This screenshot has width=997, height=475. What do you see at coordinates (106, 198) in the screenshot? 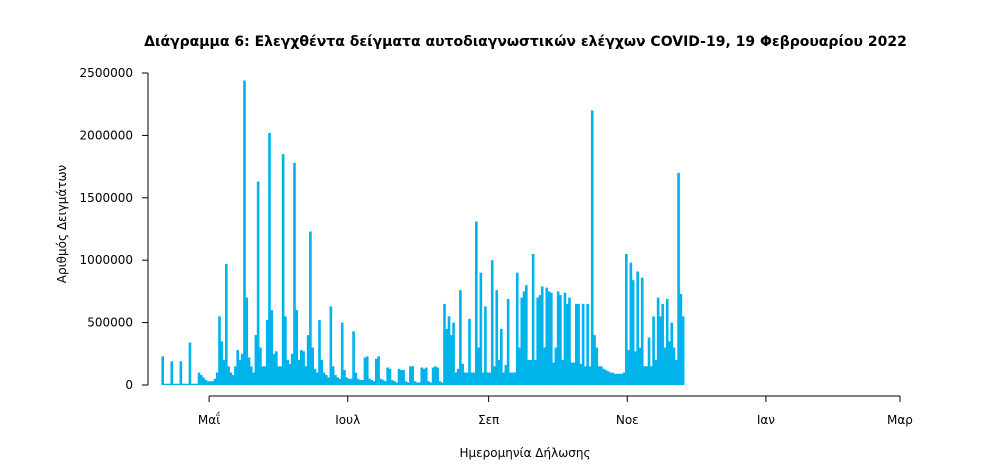
I see `y-tick-label: 1500000` at bounding box center [106, 198].